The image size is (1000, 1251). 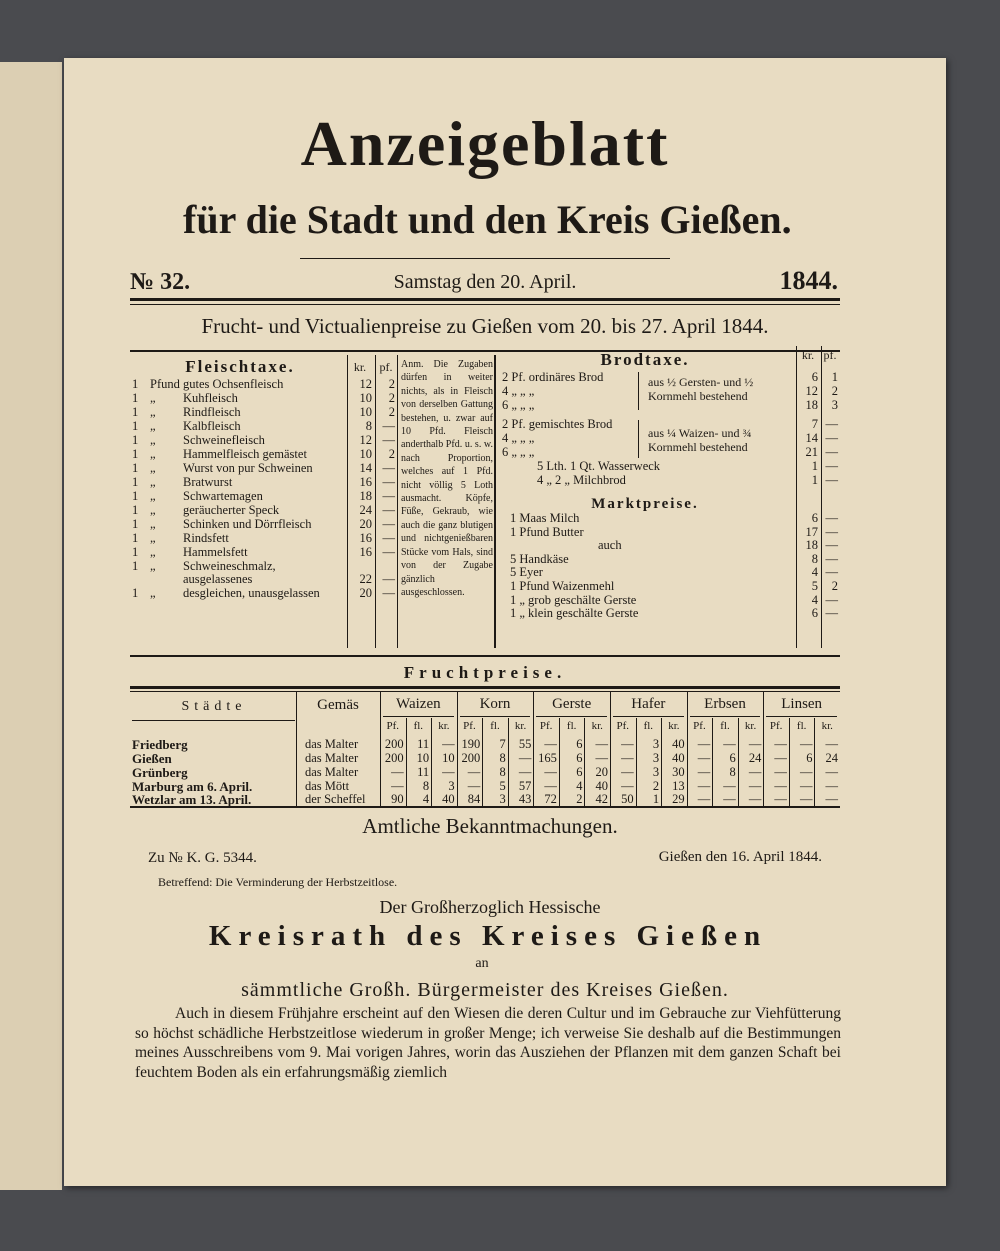 I want to click on price: 72, so click(x=550, y=799).